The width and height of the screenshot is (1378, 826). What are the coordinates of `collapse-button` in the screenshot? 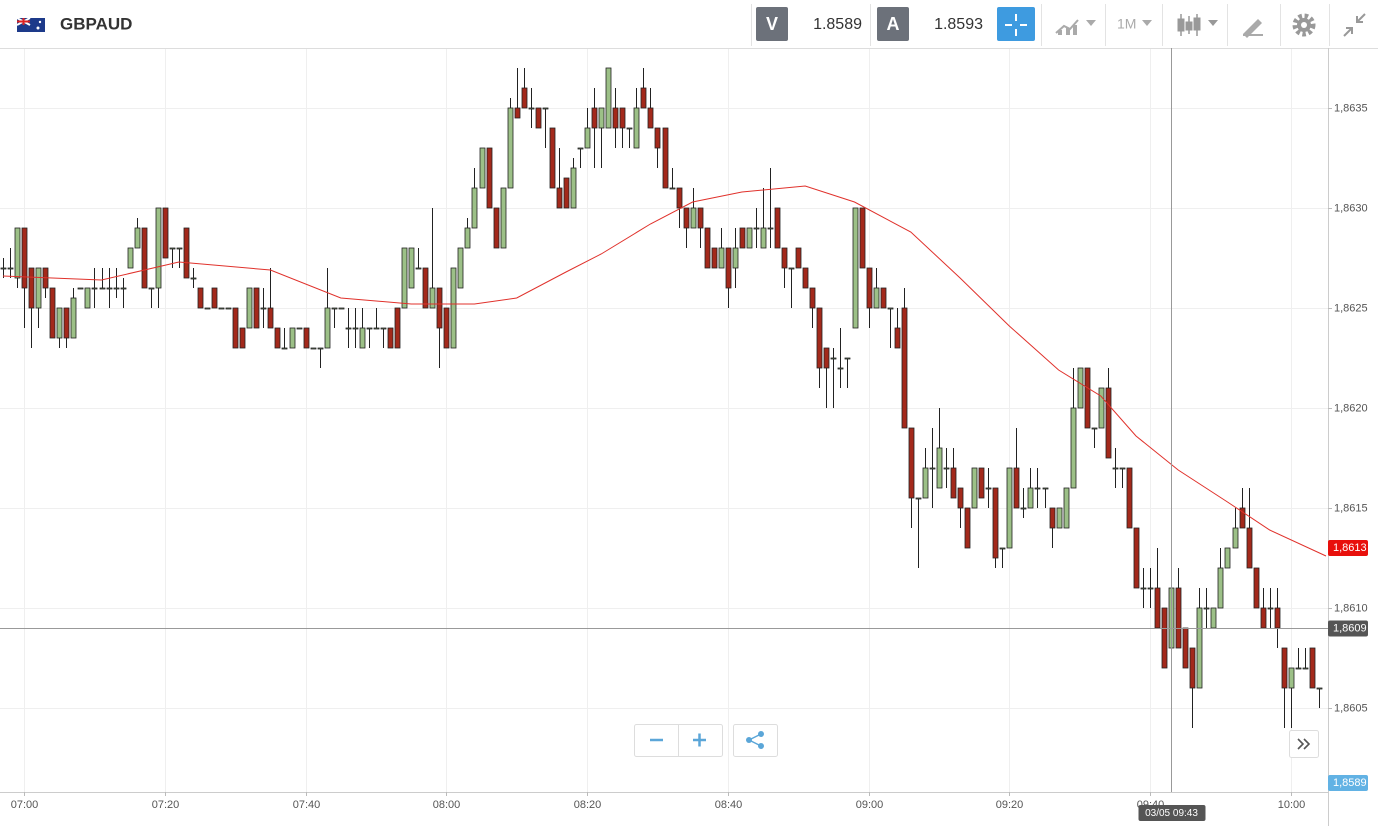 It's located at (1354, 25).